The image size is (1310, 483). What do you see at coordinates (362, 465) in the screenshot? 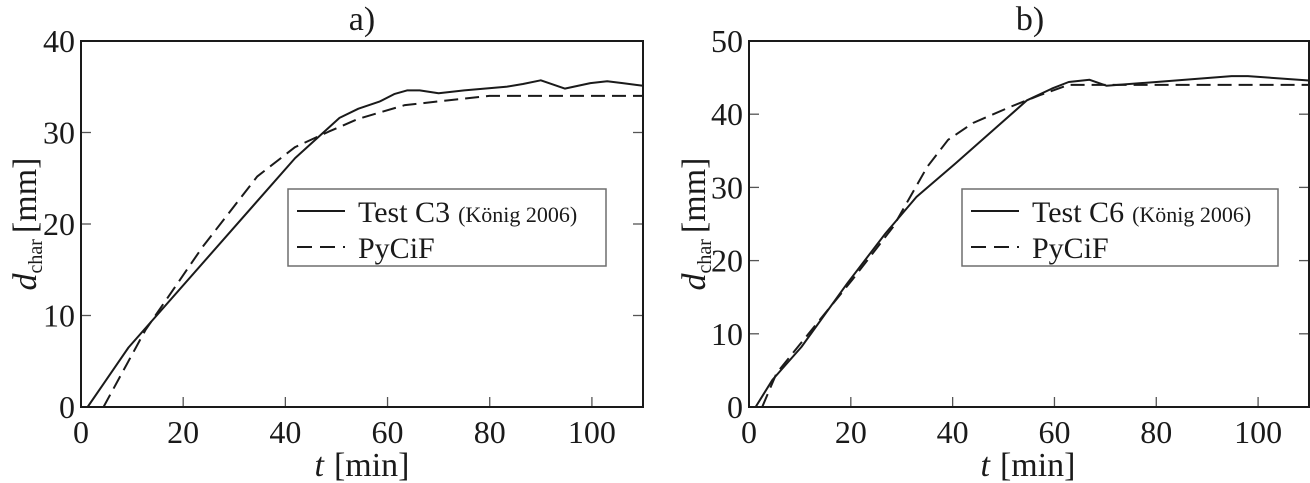
I see `panel-a-x-axis-label: t [min]` at bounding box center [362, 465].